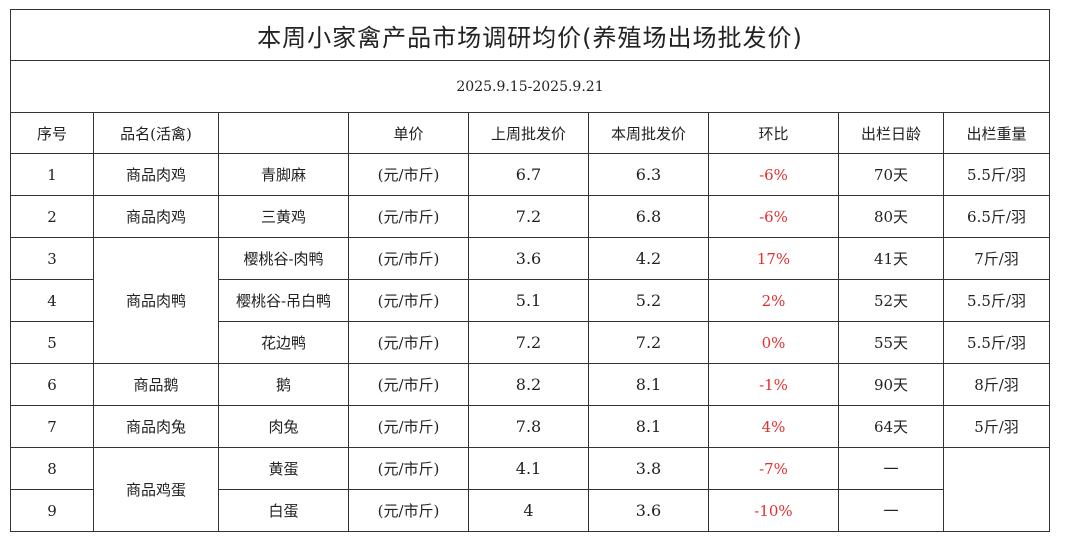 This screenshot has height=539, width=1080. I want to click on cell-change: 17%, so click(773, 258).